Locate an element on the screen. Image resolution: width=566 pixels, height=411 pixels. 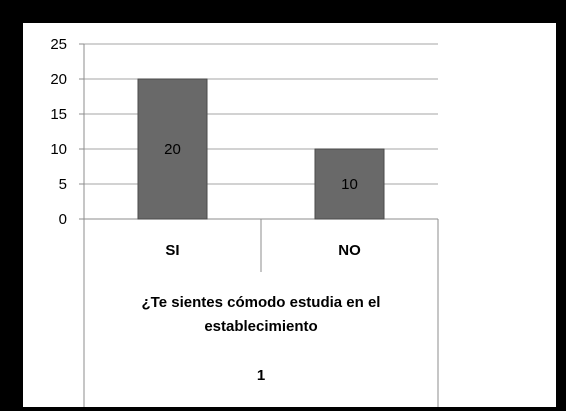
bar-no is located at coordinates (349, 184).